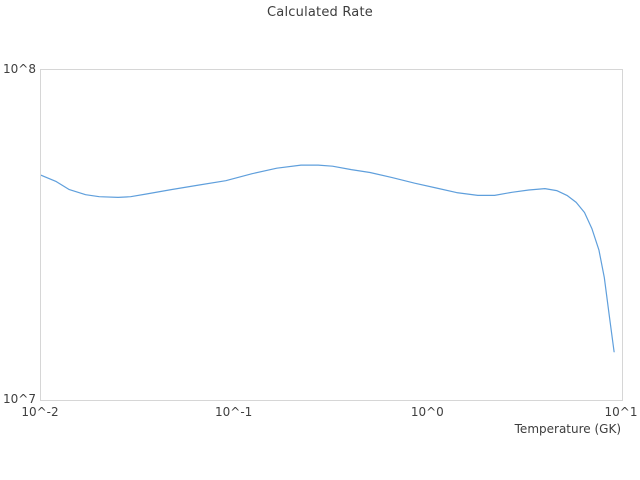  I want to click on x-axis-title: Temperature (GK), so click(567, 429).